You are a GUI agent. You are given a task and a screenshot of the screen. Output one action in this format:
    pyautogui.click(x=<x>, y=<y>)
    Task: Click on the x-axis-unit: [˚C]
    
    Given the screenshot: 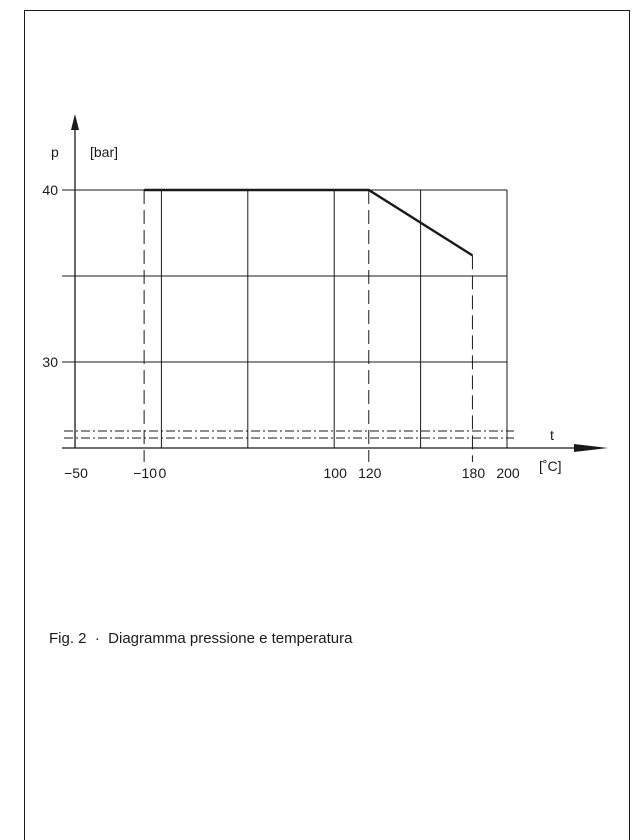 What is the action you would take?
    pyautogui.click(x=550, y=466)
    